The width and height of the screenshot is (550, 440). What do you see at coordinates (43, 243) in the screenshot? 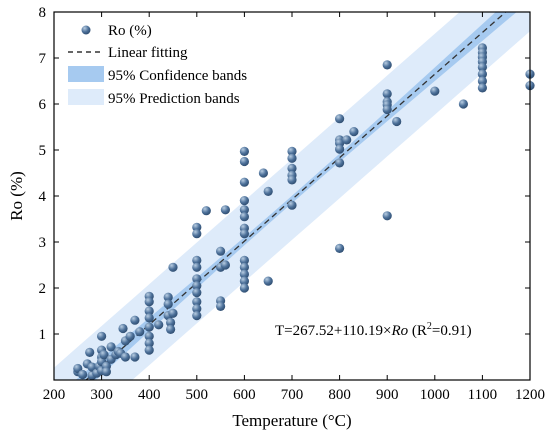
I see `y-tick-label: 3` at bounding box center [43, 243].